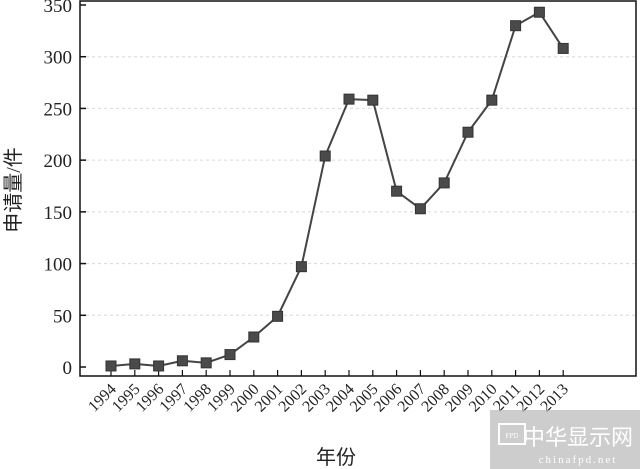 This screenshot has width=640, height=469. I want to click on data-point-2007, so click(420, 209).